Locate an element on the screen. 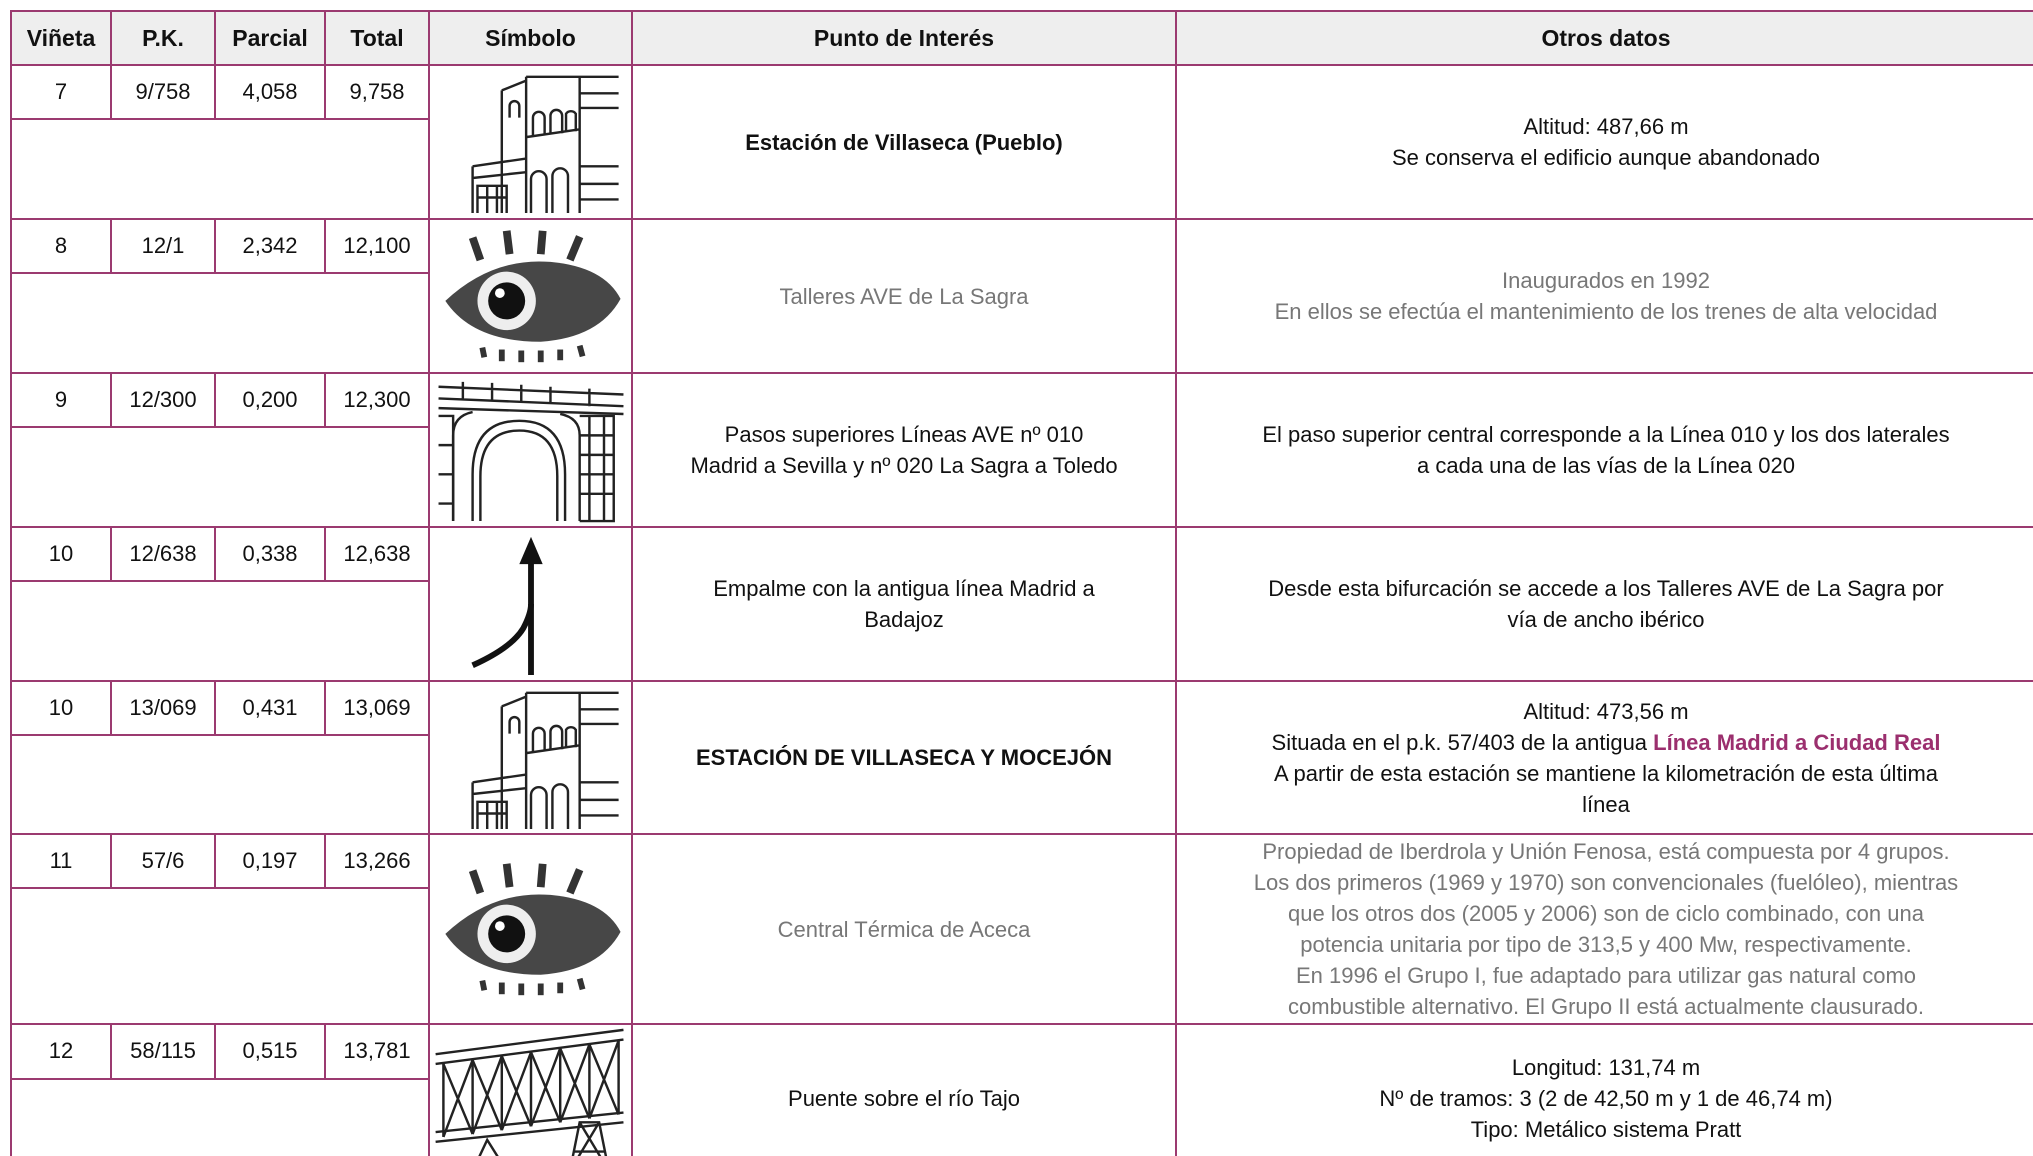 Image resolution: width=2033 pixels, height=1156 pixels. column-header: Punto de Interés is located at coordinates (904, 38).